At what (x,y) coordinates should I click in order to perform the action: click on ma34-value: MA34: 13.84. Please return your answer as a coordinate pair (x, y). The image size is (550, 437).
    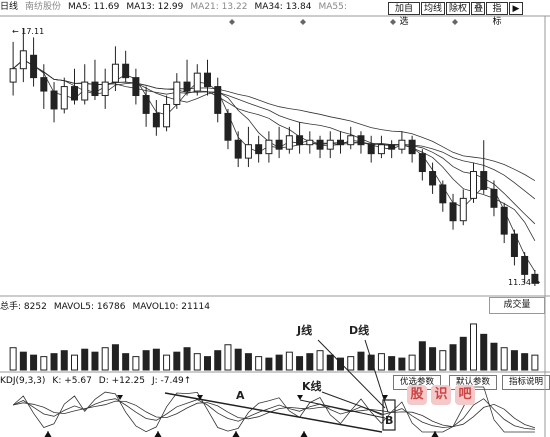
    Looking at the image, I should click on (283, 7).